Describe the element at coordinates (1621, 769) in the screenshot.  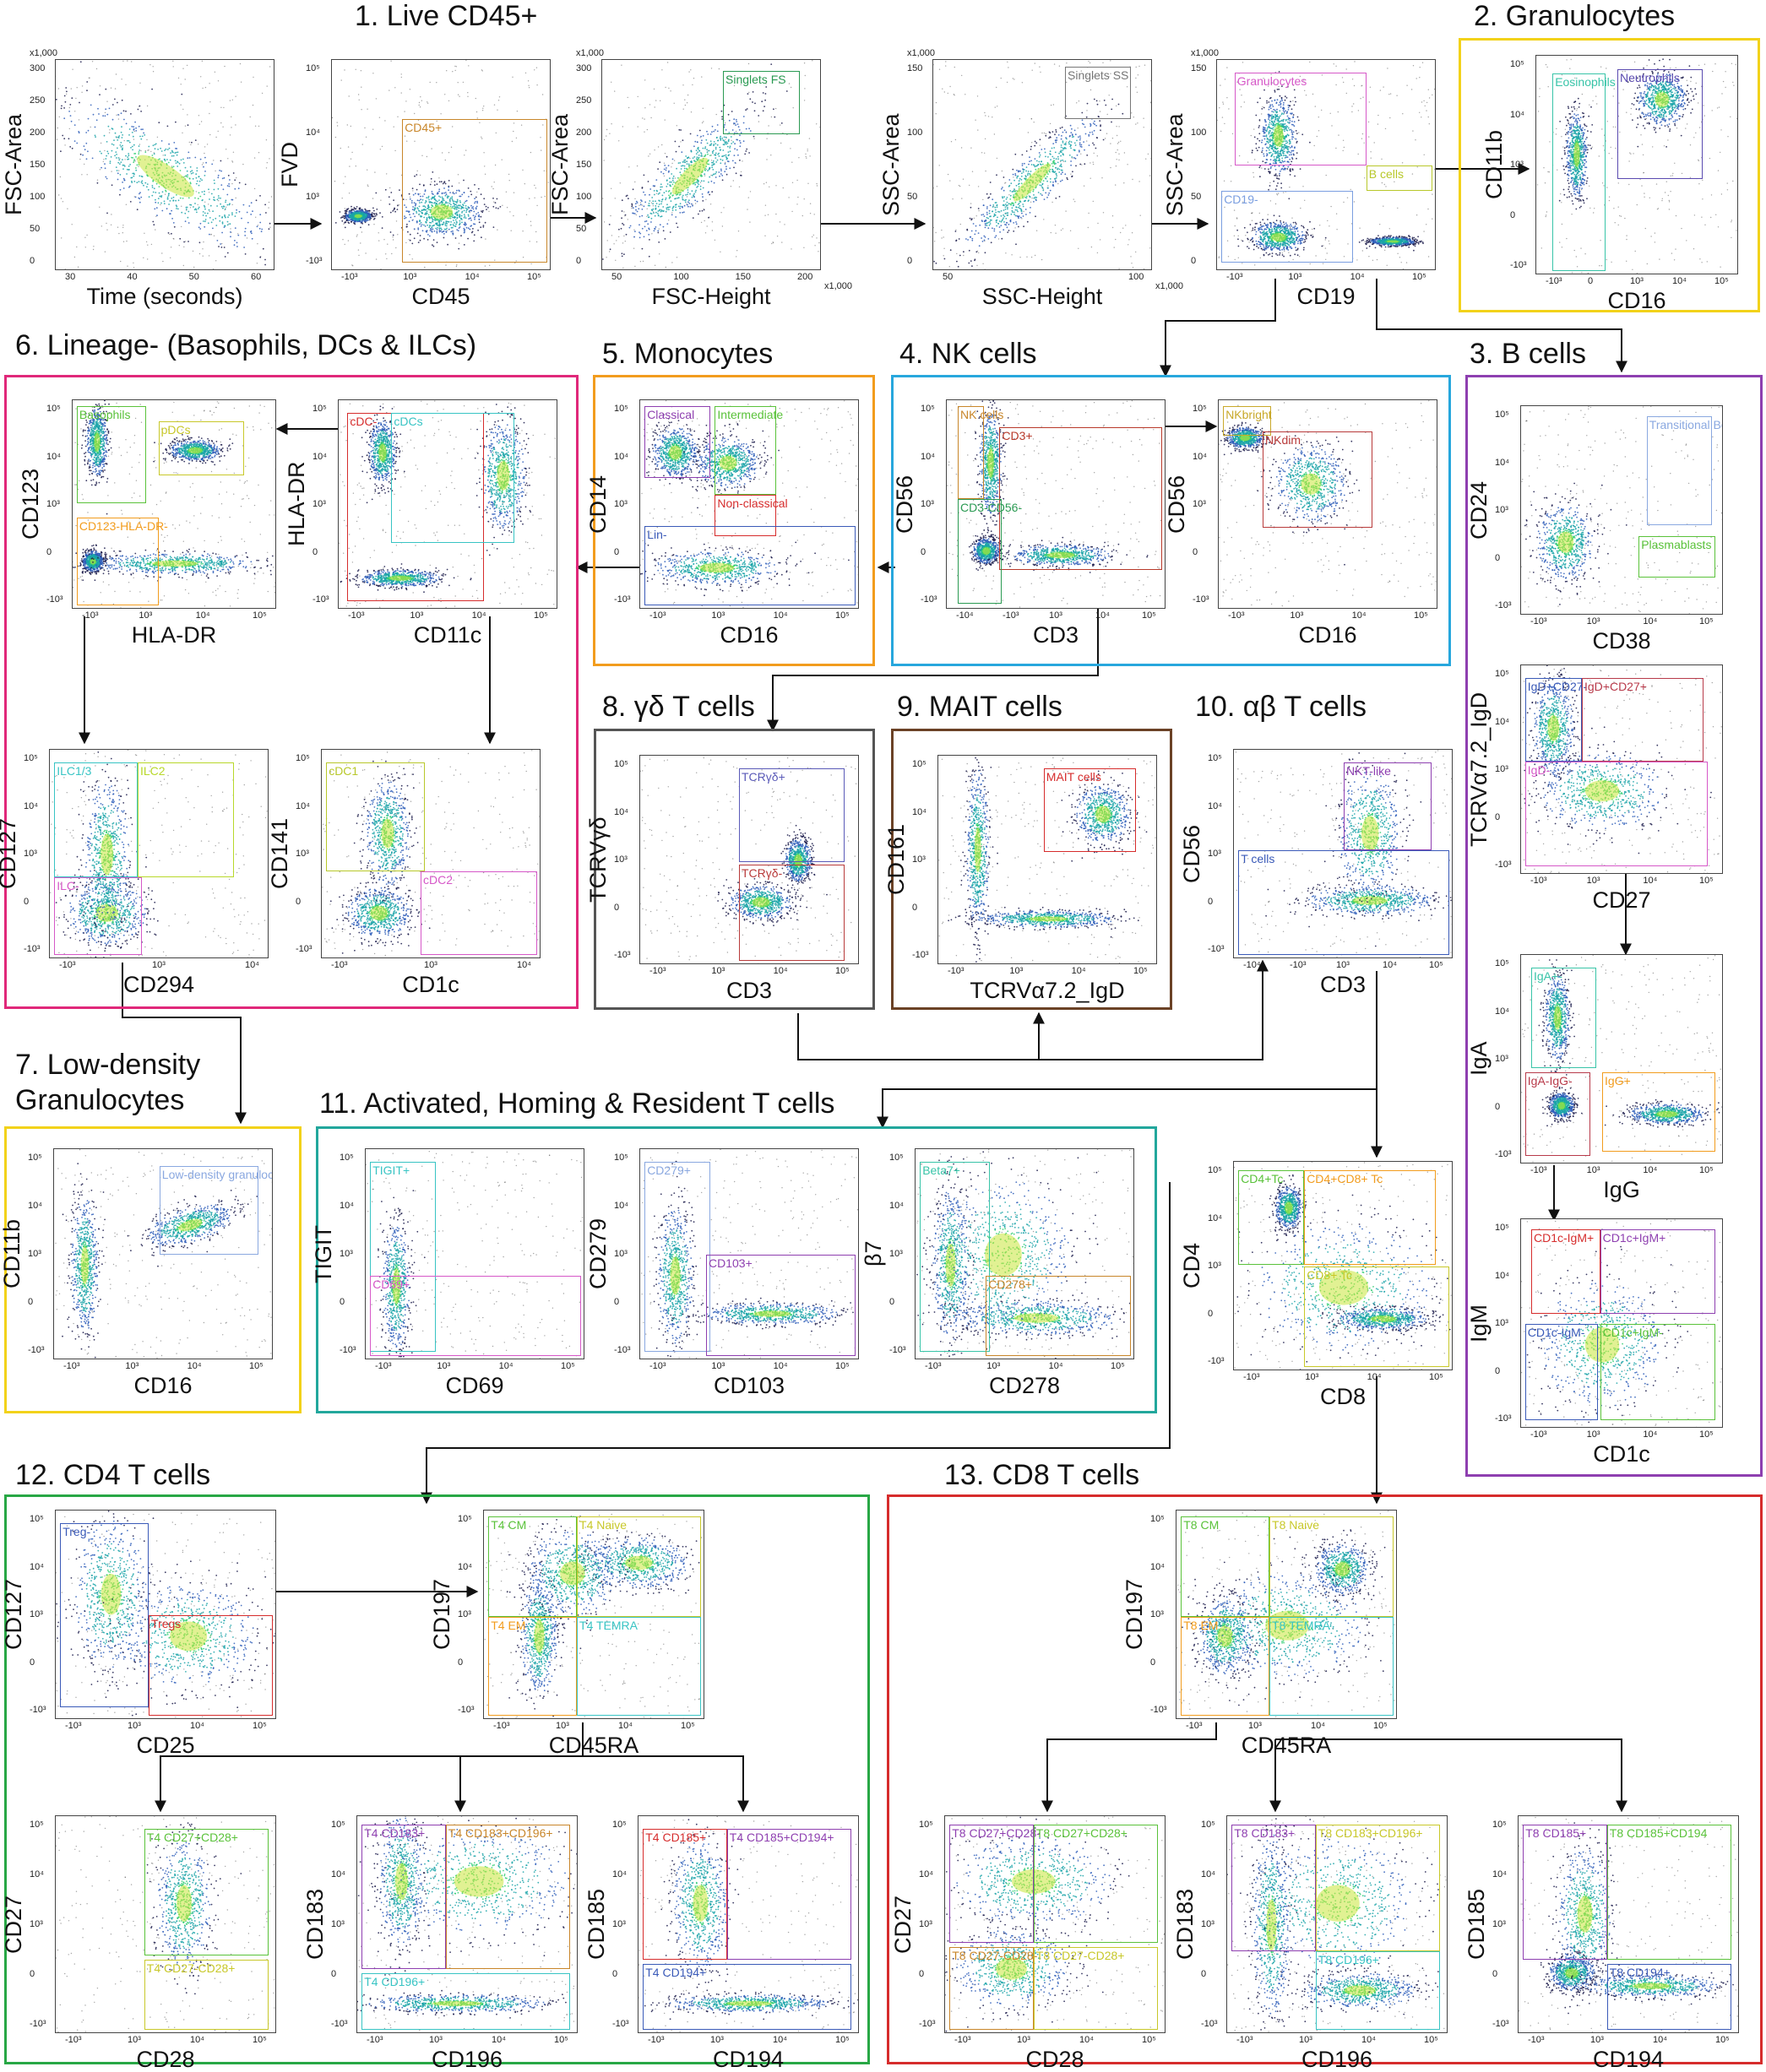
I see `plot-bc2: IgD+CD27-IgD+CD27+IgD-` at that location.